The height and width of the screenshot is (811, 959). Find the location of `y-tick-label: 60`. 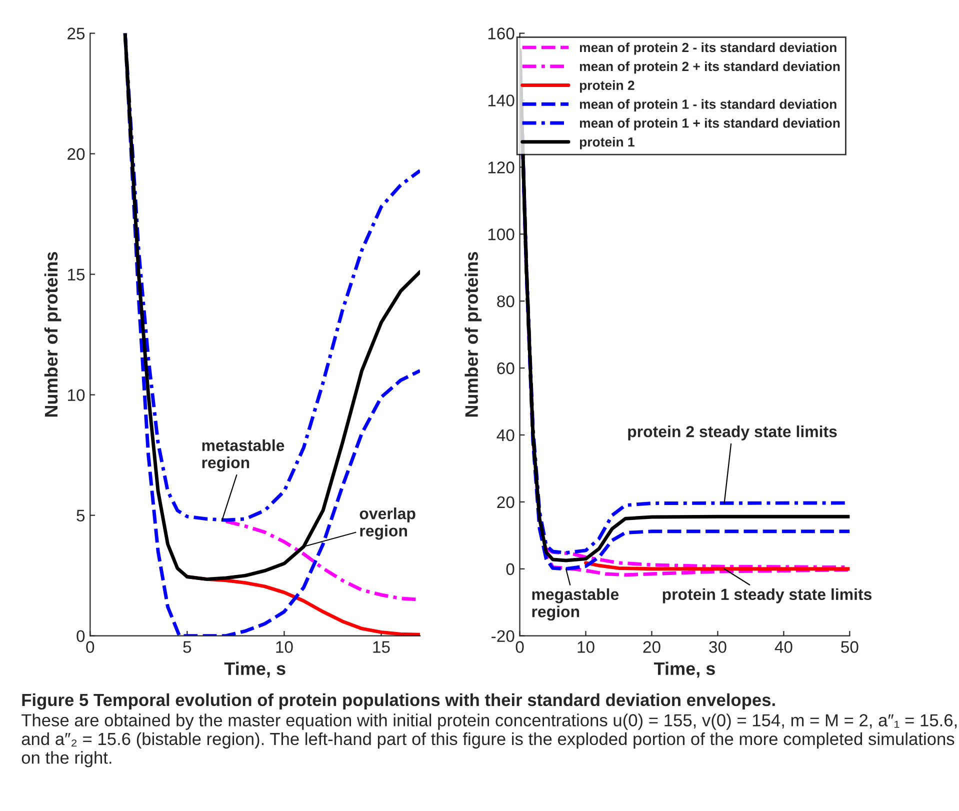

y-tick-label: 60 is located at coordinates (505, 368).